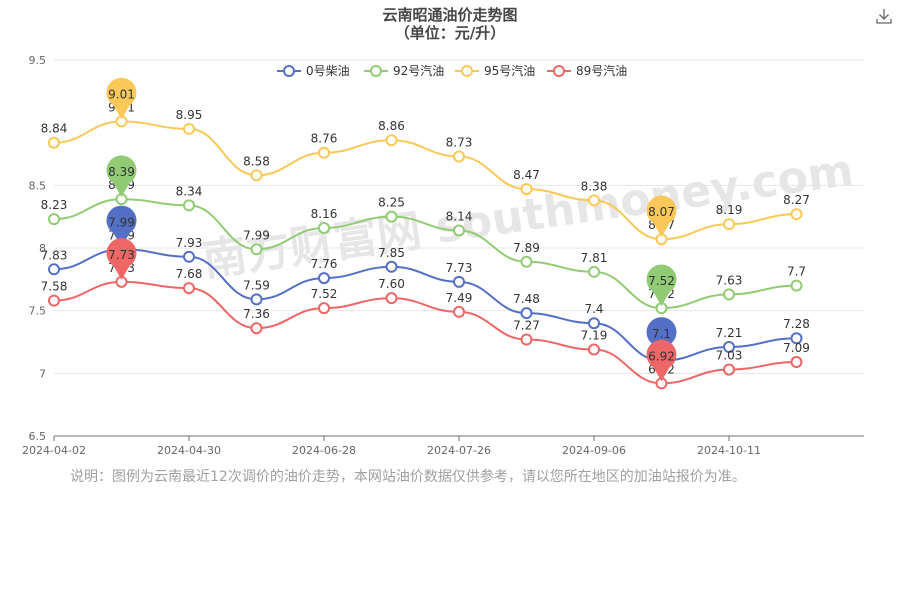  I want to click on data-label: 8.84, so click(54, 129).